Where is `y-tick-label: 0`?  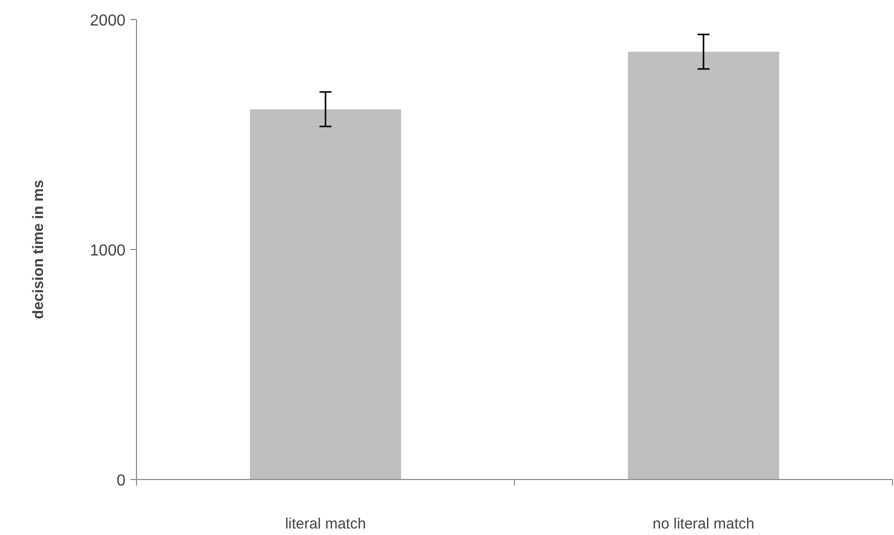 y-tick-label: 0 is located at coordinates (121, 481).